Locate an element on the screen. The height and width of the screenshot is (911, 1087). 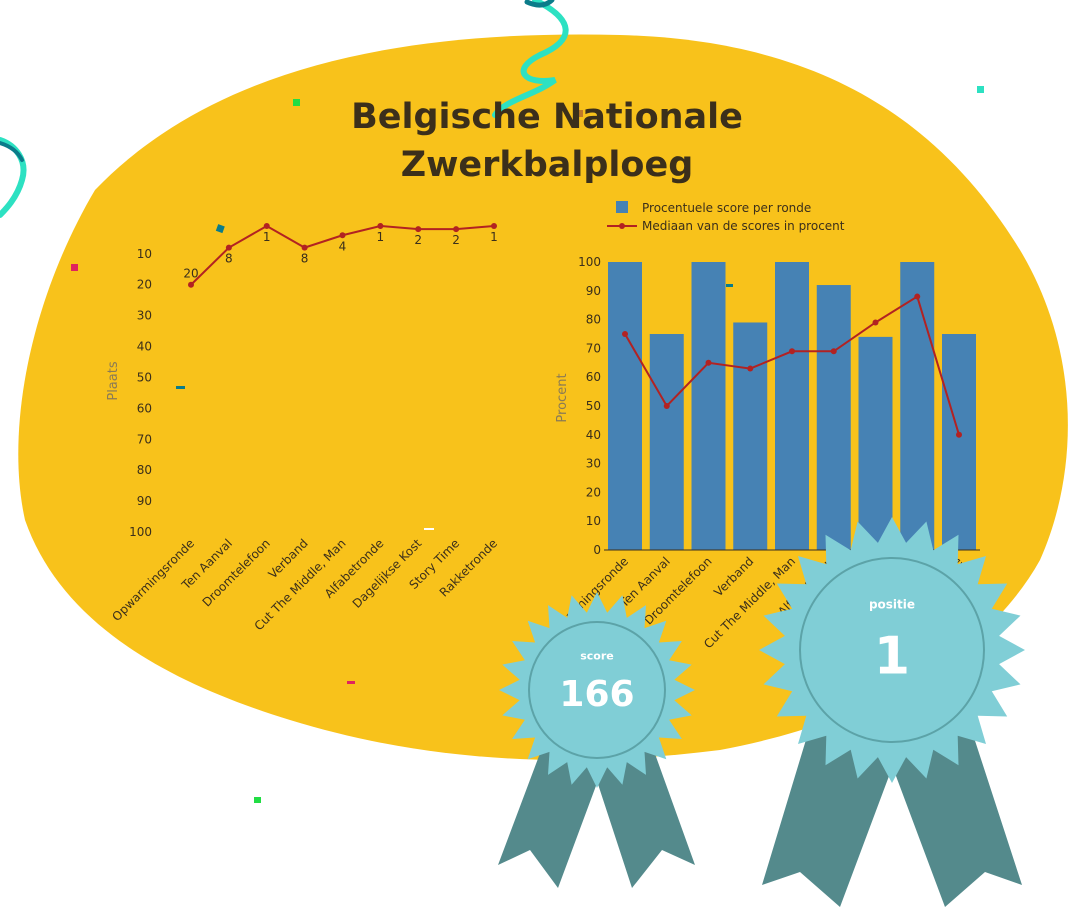
bar-chart-y-axis-label: Procent is located at coordinates (562, 397).